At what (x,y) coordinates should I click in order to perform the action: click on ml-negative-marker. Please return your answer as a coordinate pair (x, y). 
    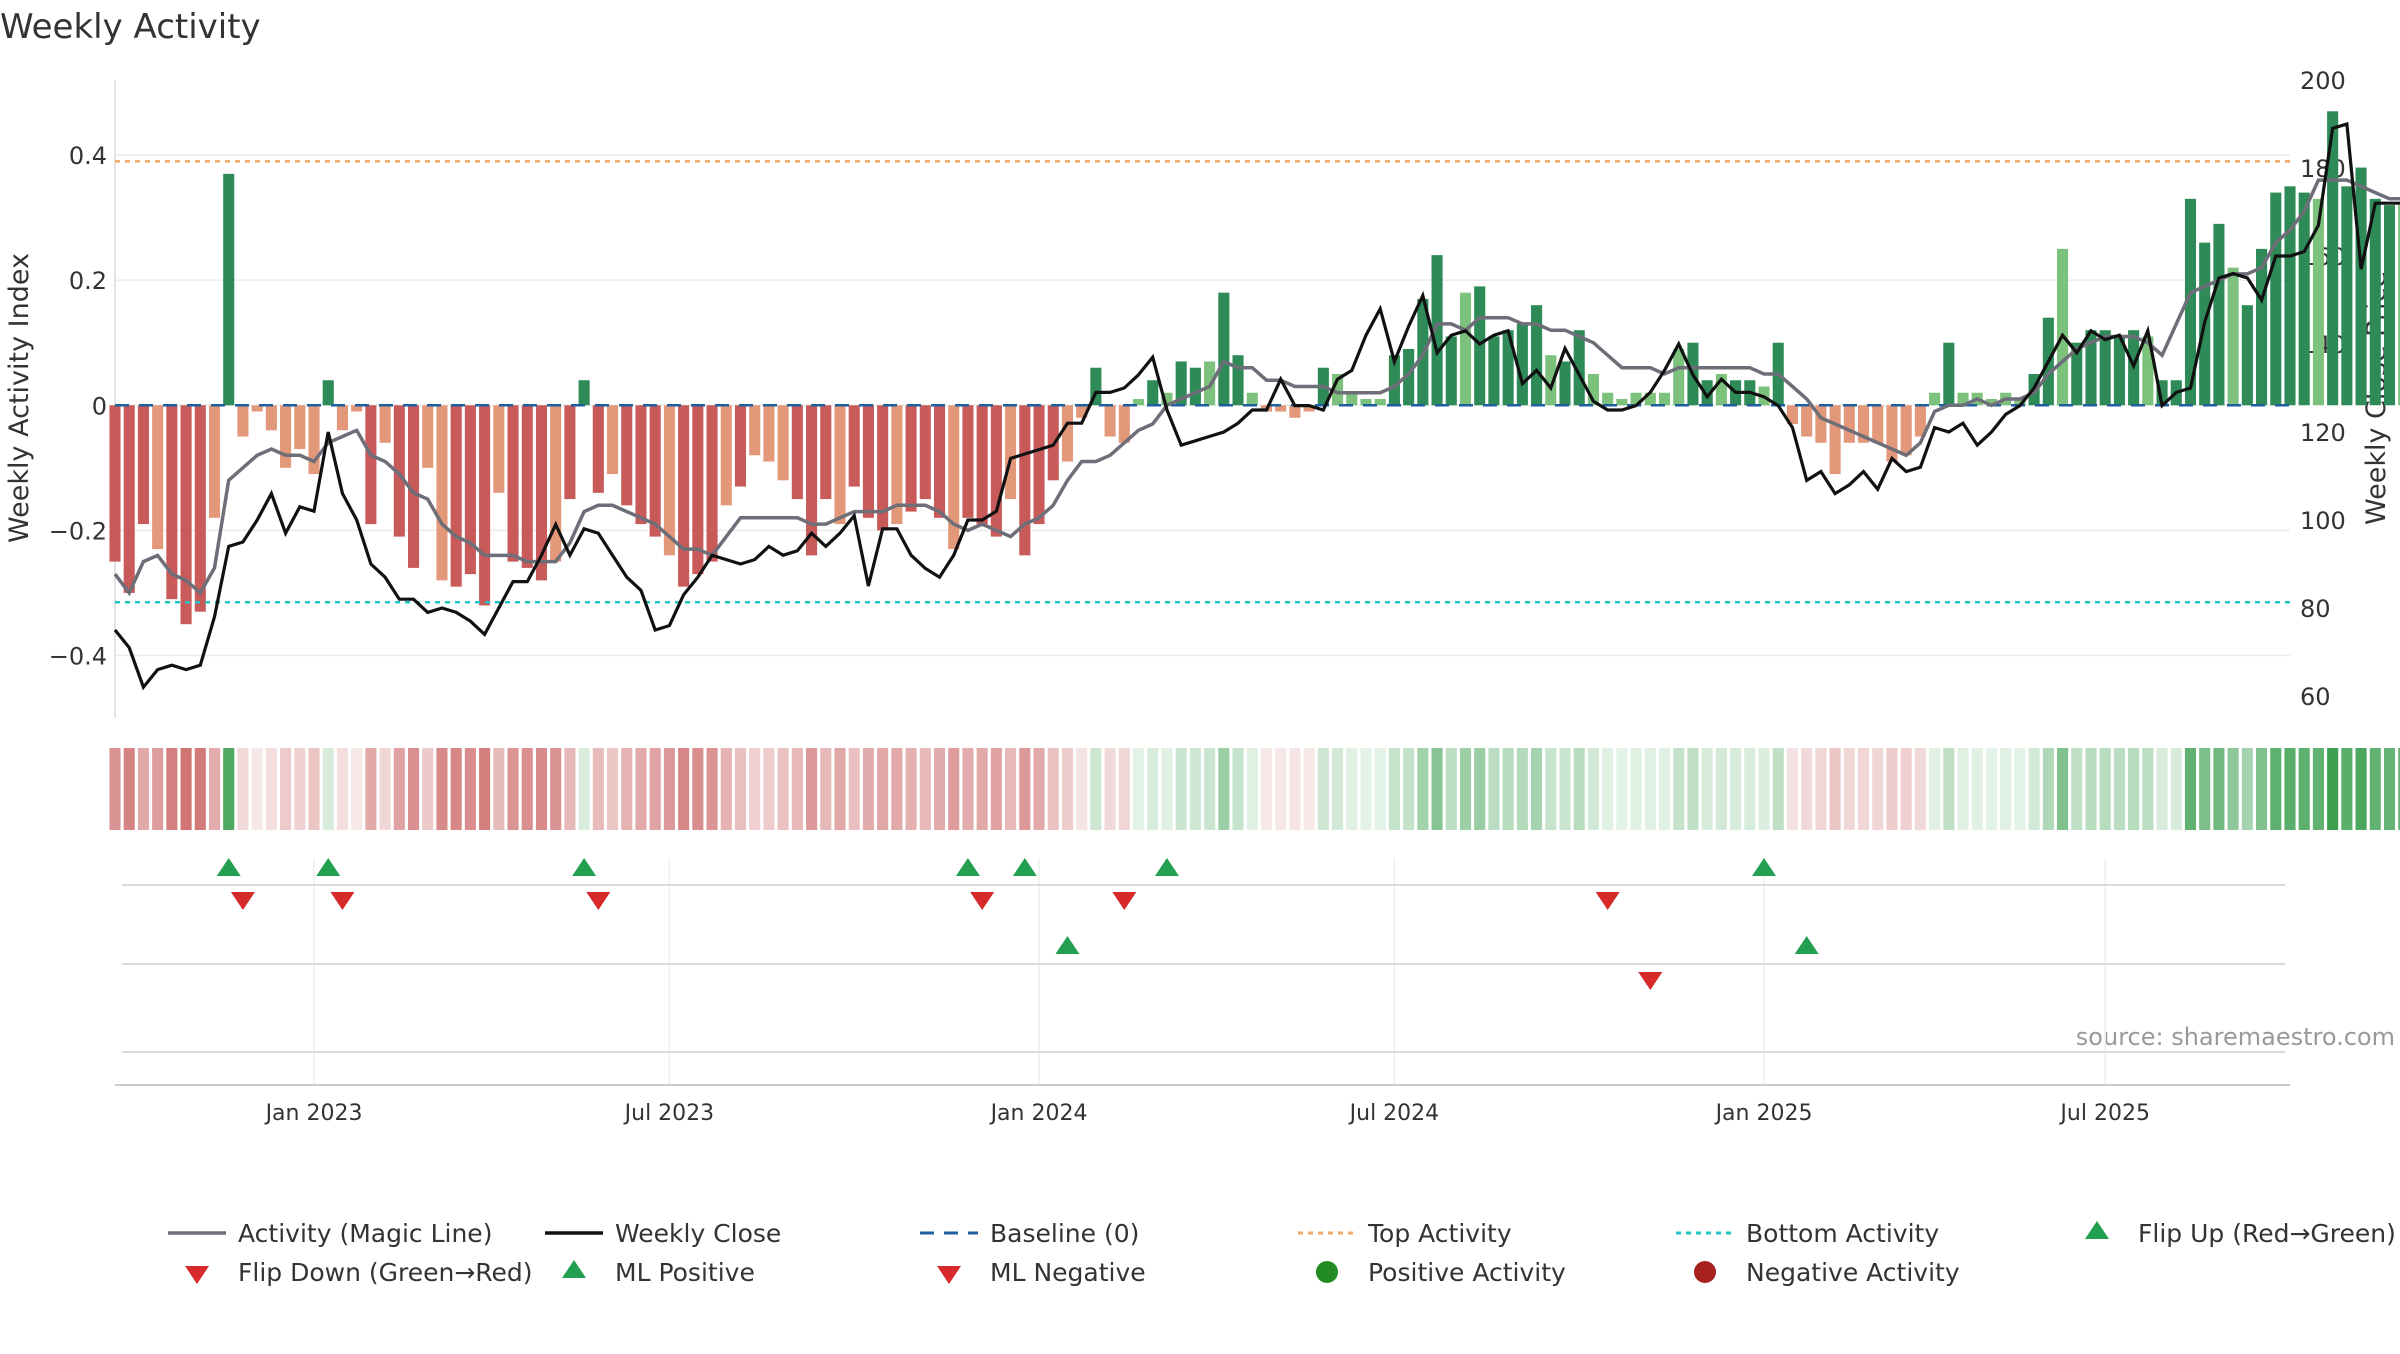
    Looking at the image, I should click on (1650, 981).